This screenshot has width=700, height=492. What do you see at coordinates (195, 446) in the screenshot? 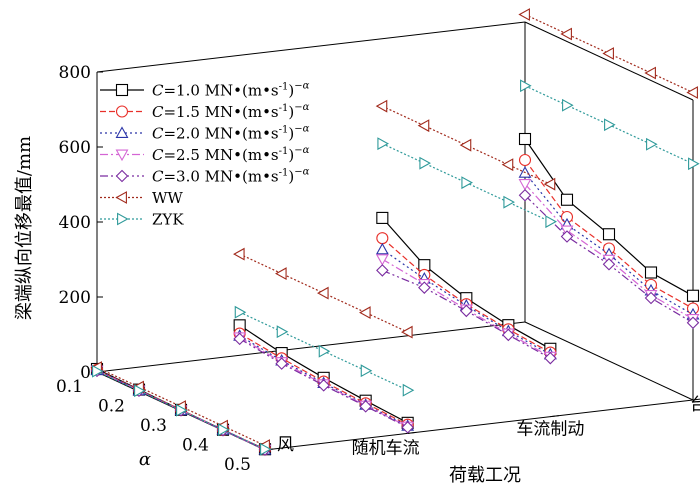
I see `alpha-tick-label: 0.4` at bounding box center [195, 446].